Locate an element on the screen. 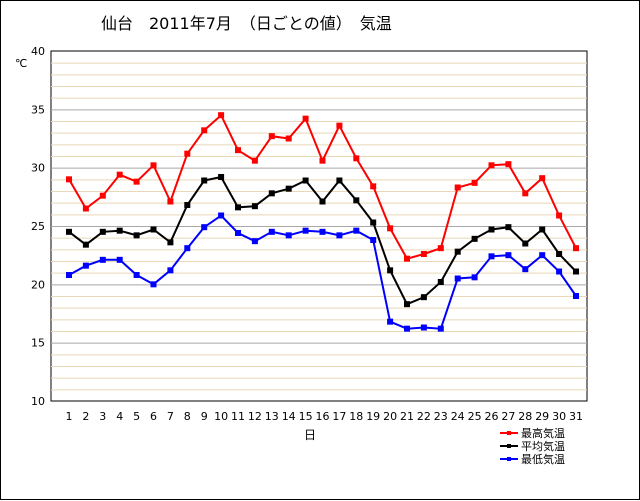 The height and width of the screenshot is (501, 640). y-tick-label: 20 is located at coordinates (38, 284).